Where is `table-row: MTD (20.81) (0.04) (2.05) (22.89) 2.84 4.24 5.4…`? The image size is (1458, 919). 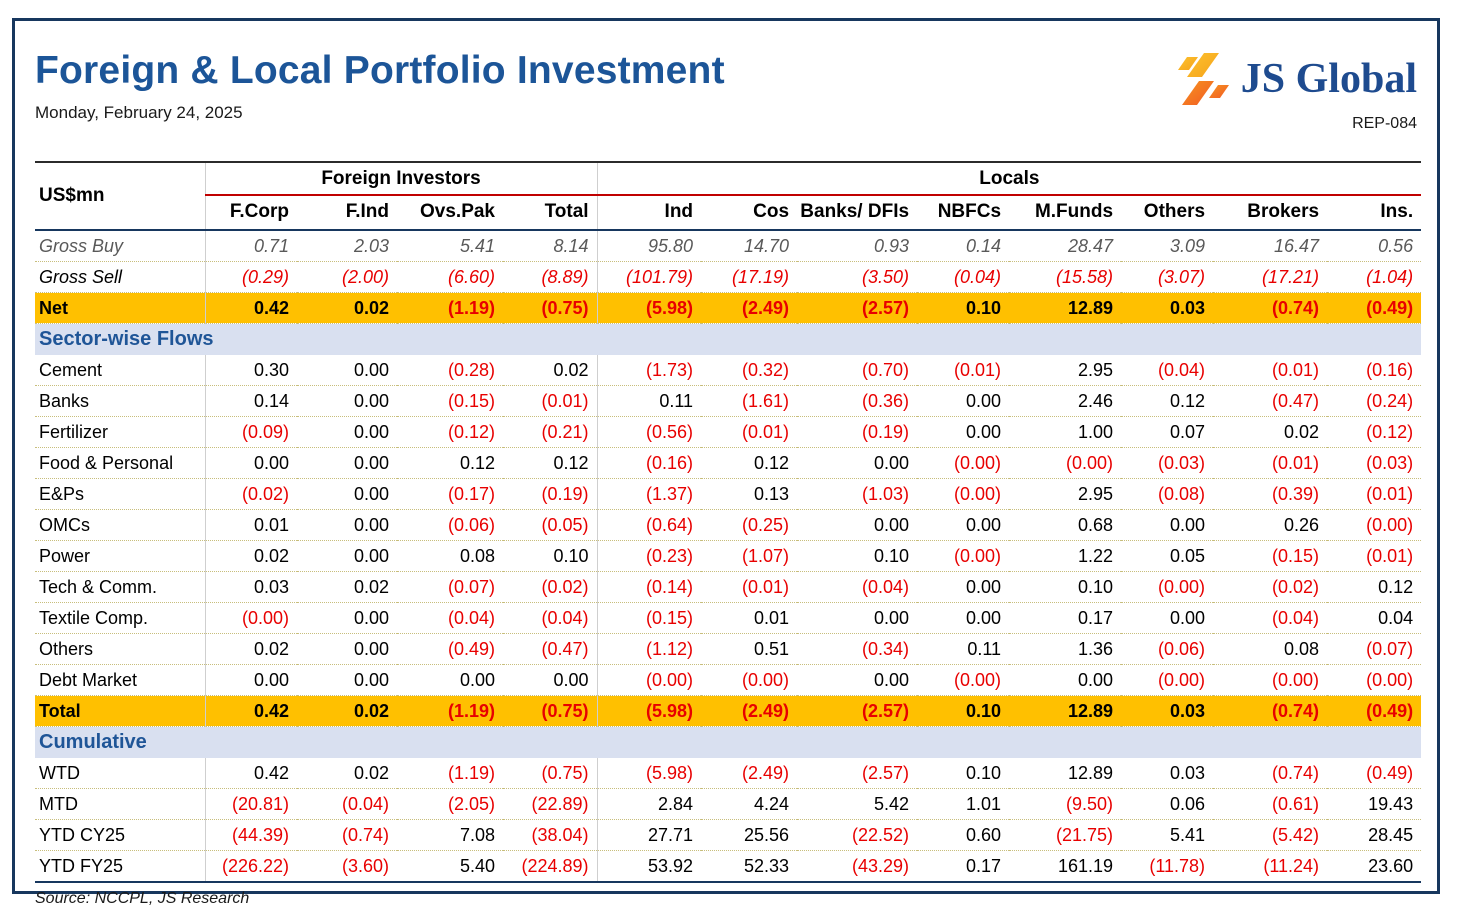 table-row: MTD (20.81) (0.04) (2.05) (22.89) 2.84 4.24 5.4… is located at coordinates (728, 804).